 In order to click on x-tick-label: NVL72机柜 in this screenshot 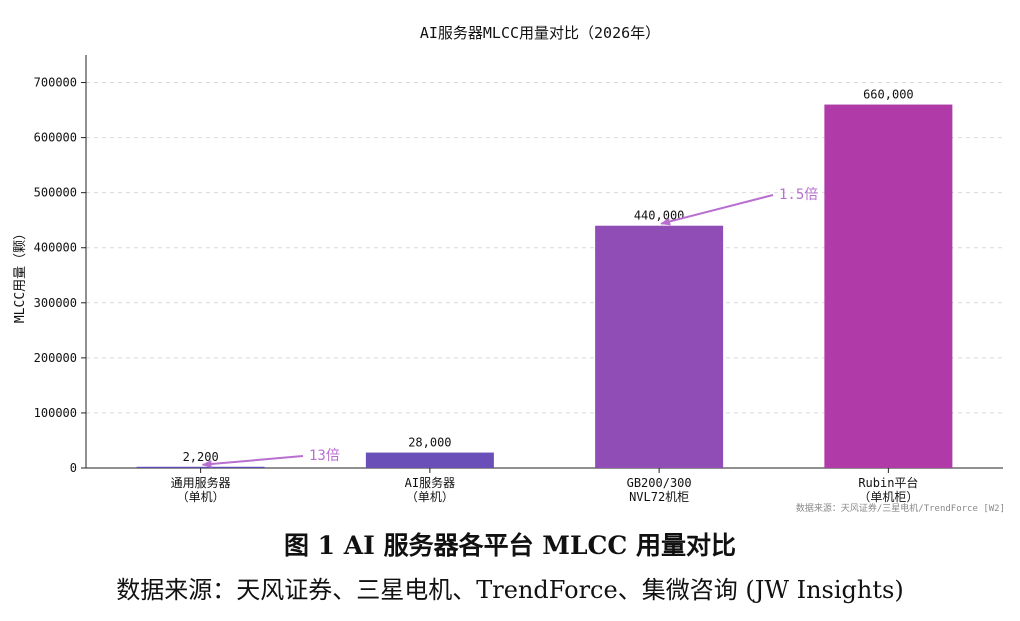, I will do `click(659, 497)`.